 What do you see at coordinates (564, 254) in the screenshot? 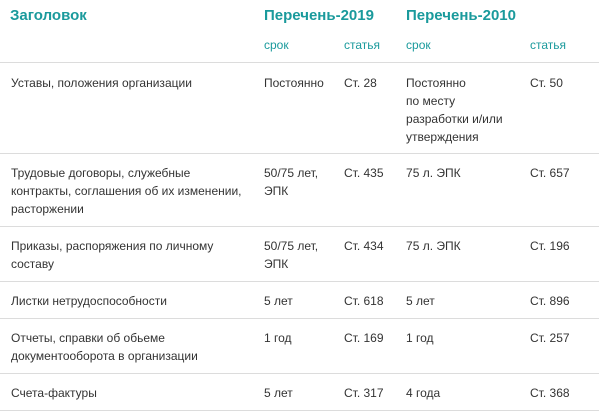
I see `row-article-2010: Ст. 196` at bounding box center [564, 254].